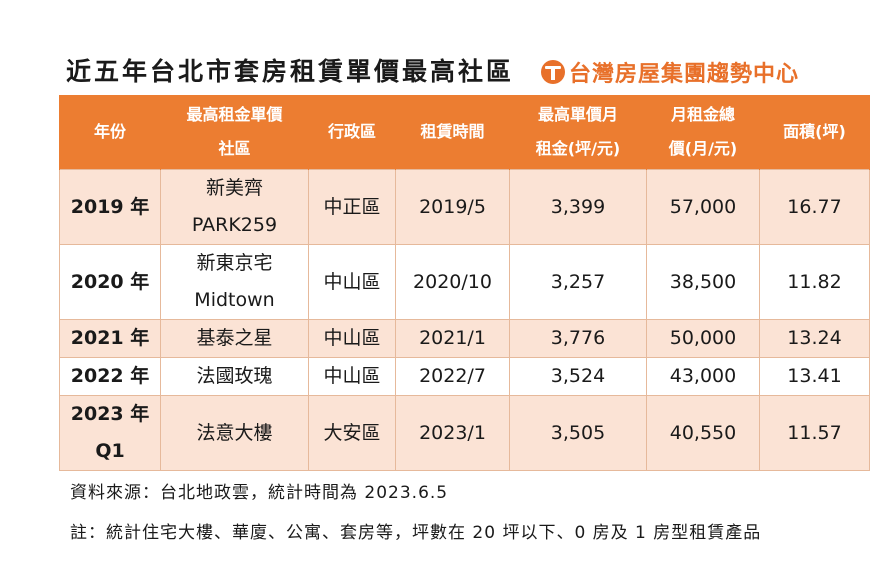  Describe the element at coordinates (578, 338) in the screenshot. I see `cell-unit-price: 3,776` at that location.